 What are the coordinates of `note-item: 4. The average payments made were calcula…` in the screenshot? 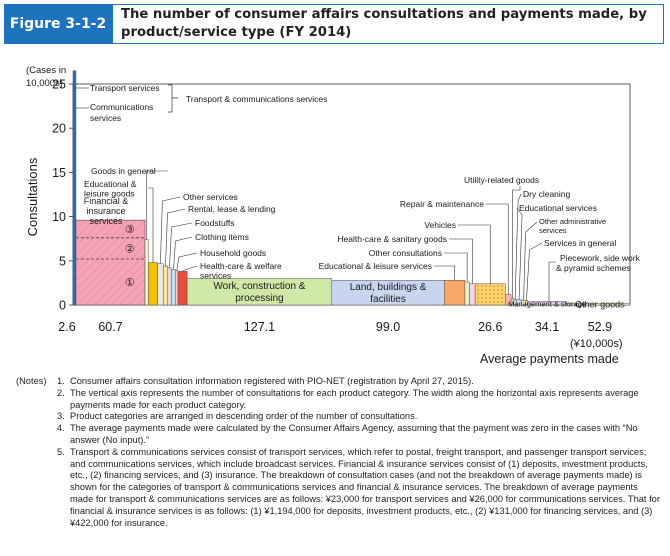 It's located at (339, 435).